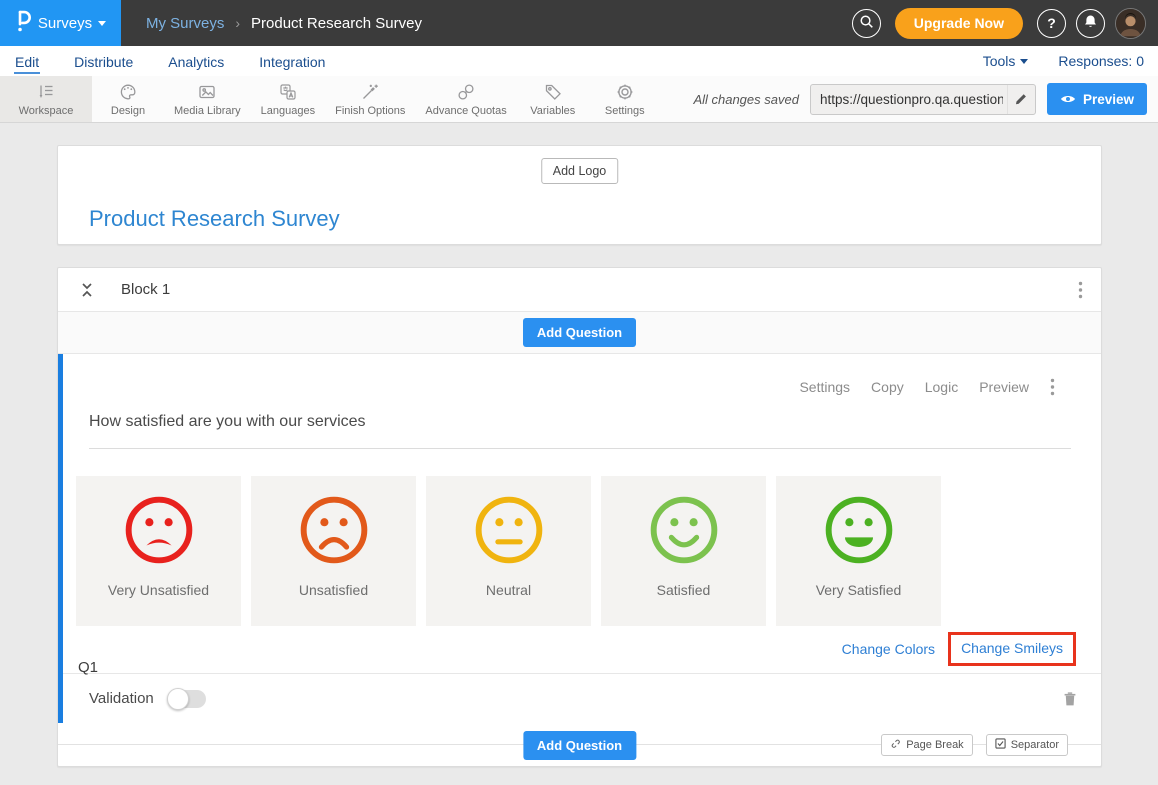 The width and height of the screenshot is (1158, 785). I want to click on survey-title: Product Research Survey, so click(214, 218).